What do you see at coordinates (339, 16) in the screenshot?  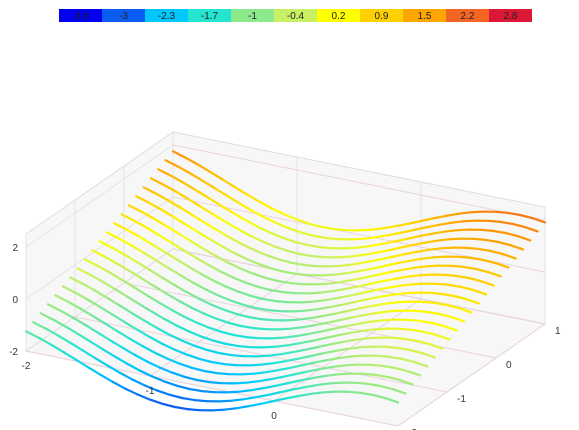 I see `legend-label: 0.2` at bounding box center [339, 16].